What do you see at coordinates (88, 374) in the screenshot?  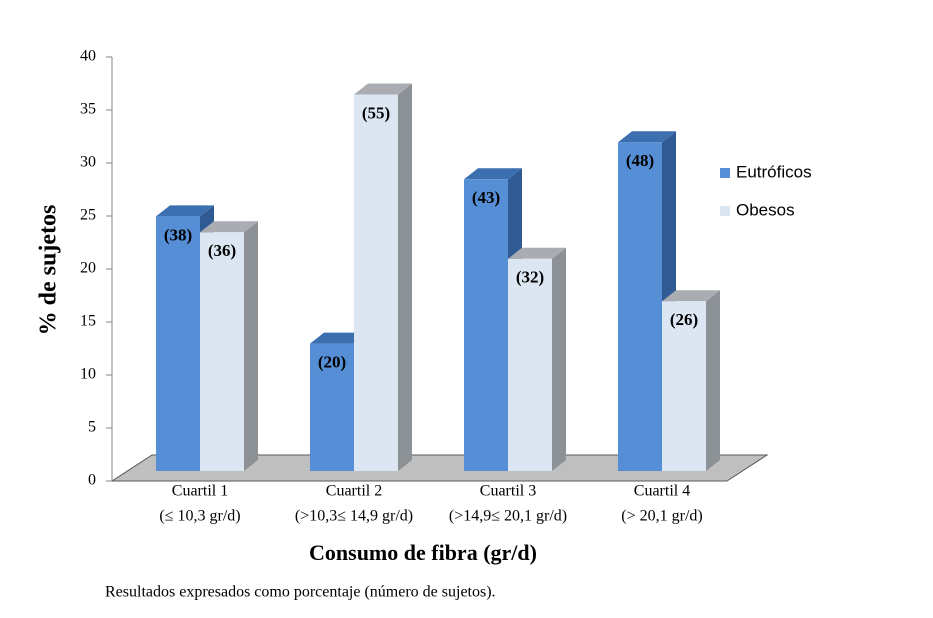 I see `y-tick-label: 10` at bounding box center [88, 374].